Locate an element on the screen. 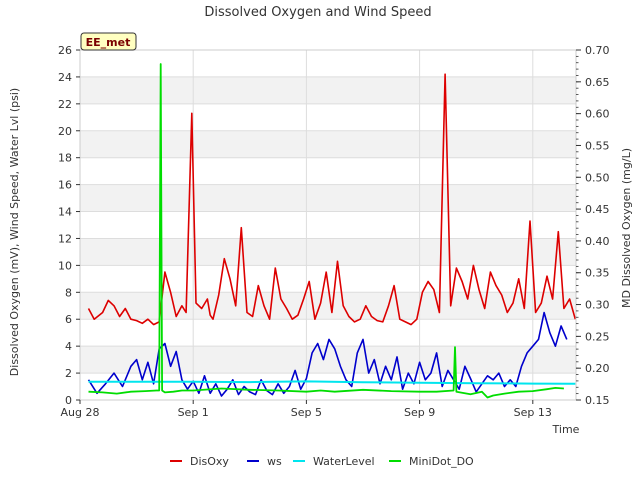 The width and height of the screenshot is (640, 480). site-label-box: EE_met is located at coordinates (108, 41).